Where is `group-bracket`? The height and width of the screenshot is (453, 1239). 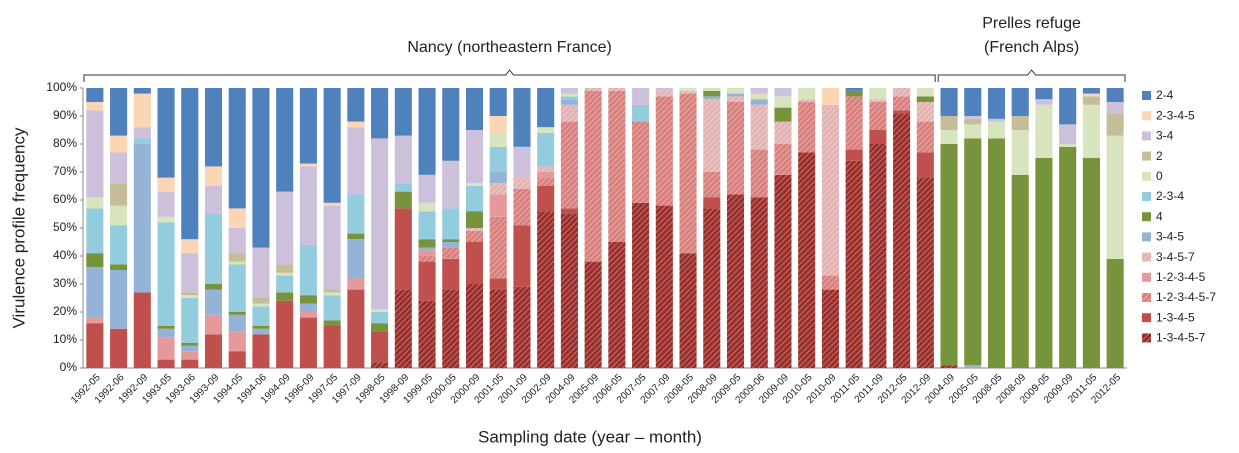 group-bracket is located at coordinates (509, 75).